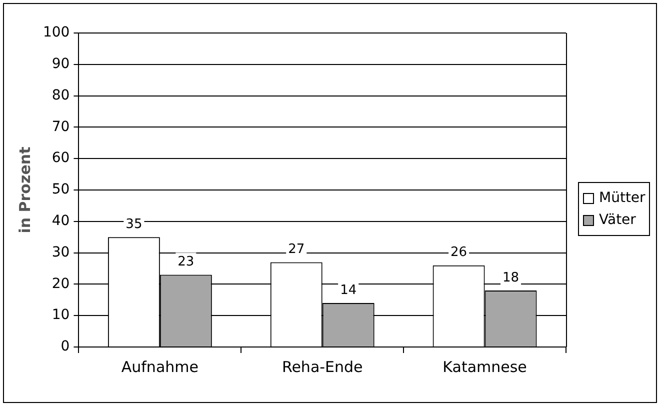 This screenshot has height=407, width=662. I want to click on x-tick-label: Aufnahme, so click(159, 367).